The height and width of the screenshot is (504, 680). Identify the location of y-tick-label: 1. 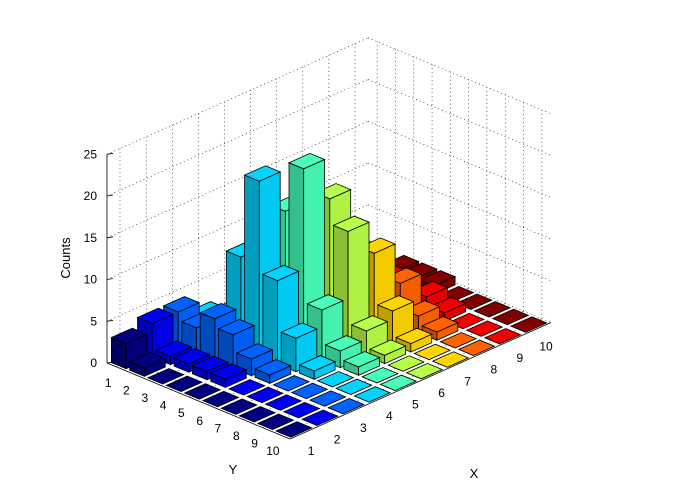
(108, 383).